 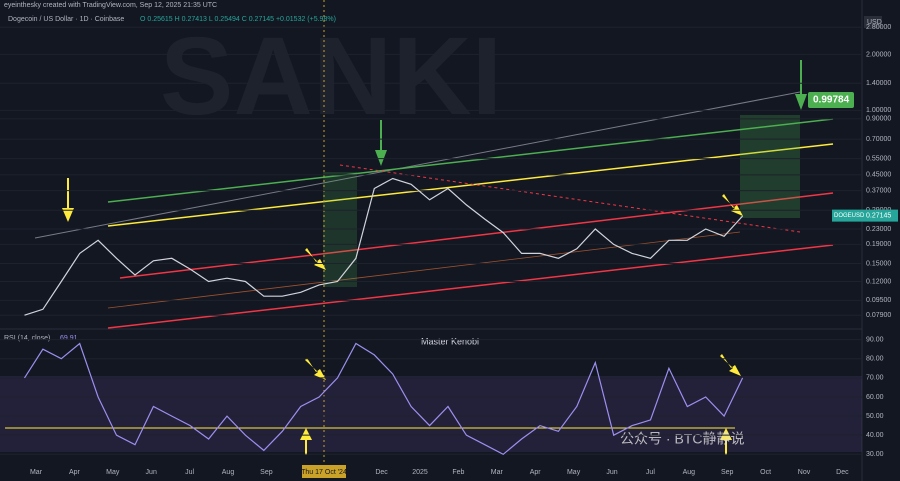 What do you see at coordinates (878, 190) in the screenshot?
I see `y-tick-label: 0.37000` at bounding box center [878, 190].